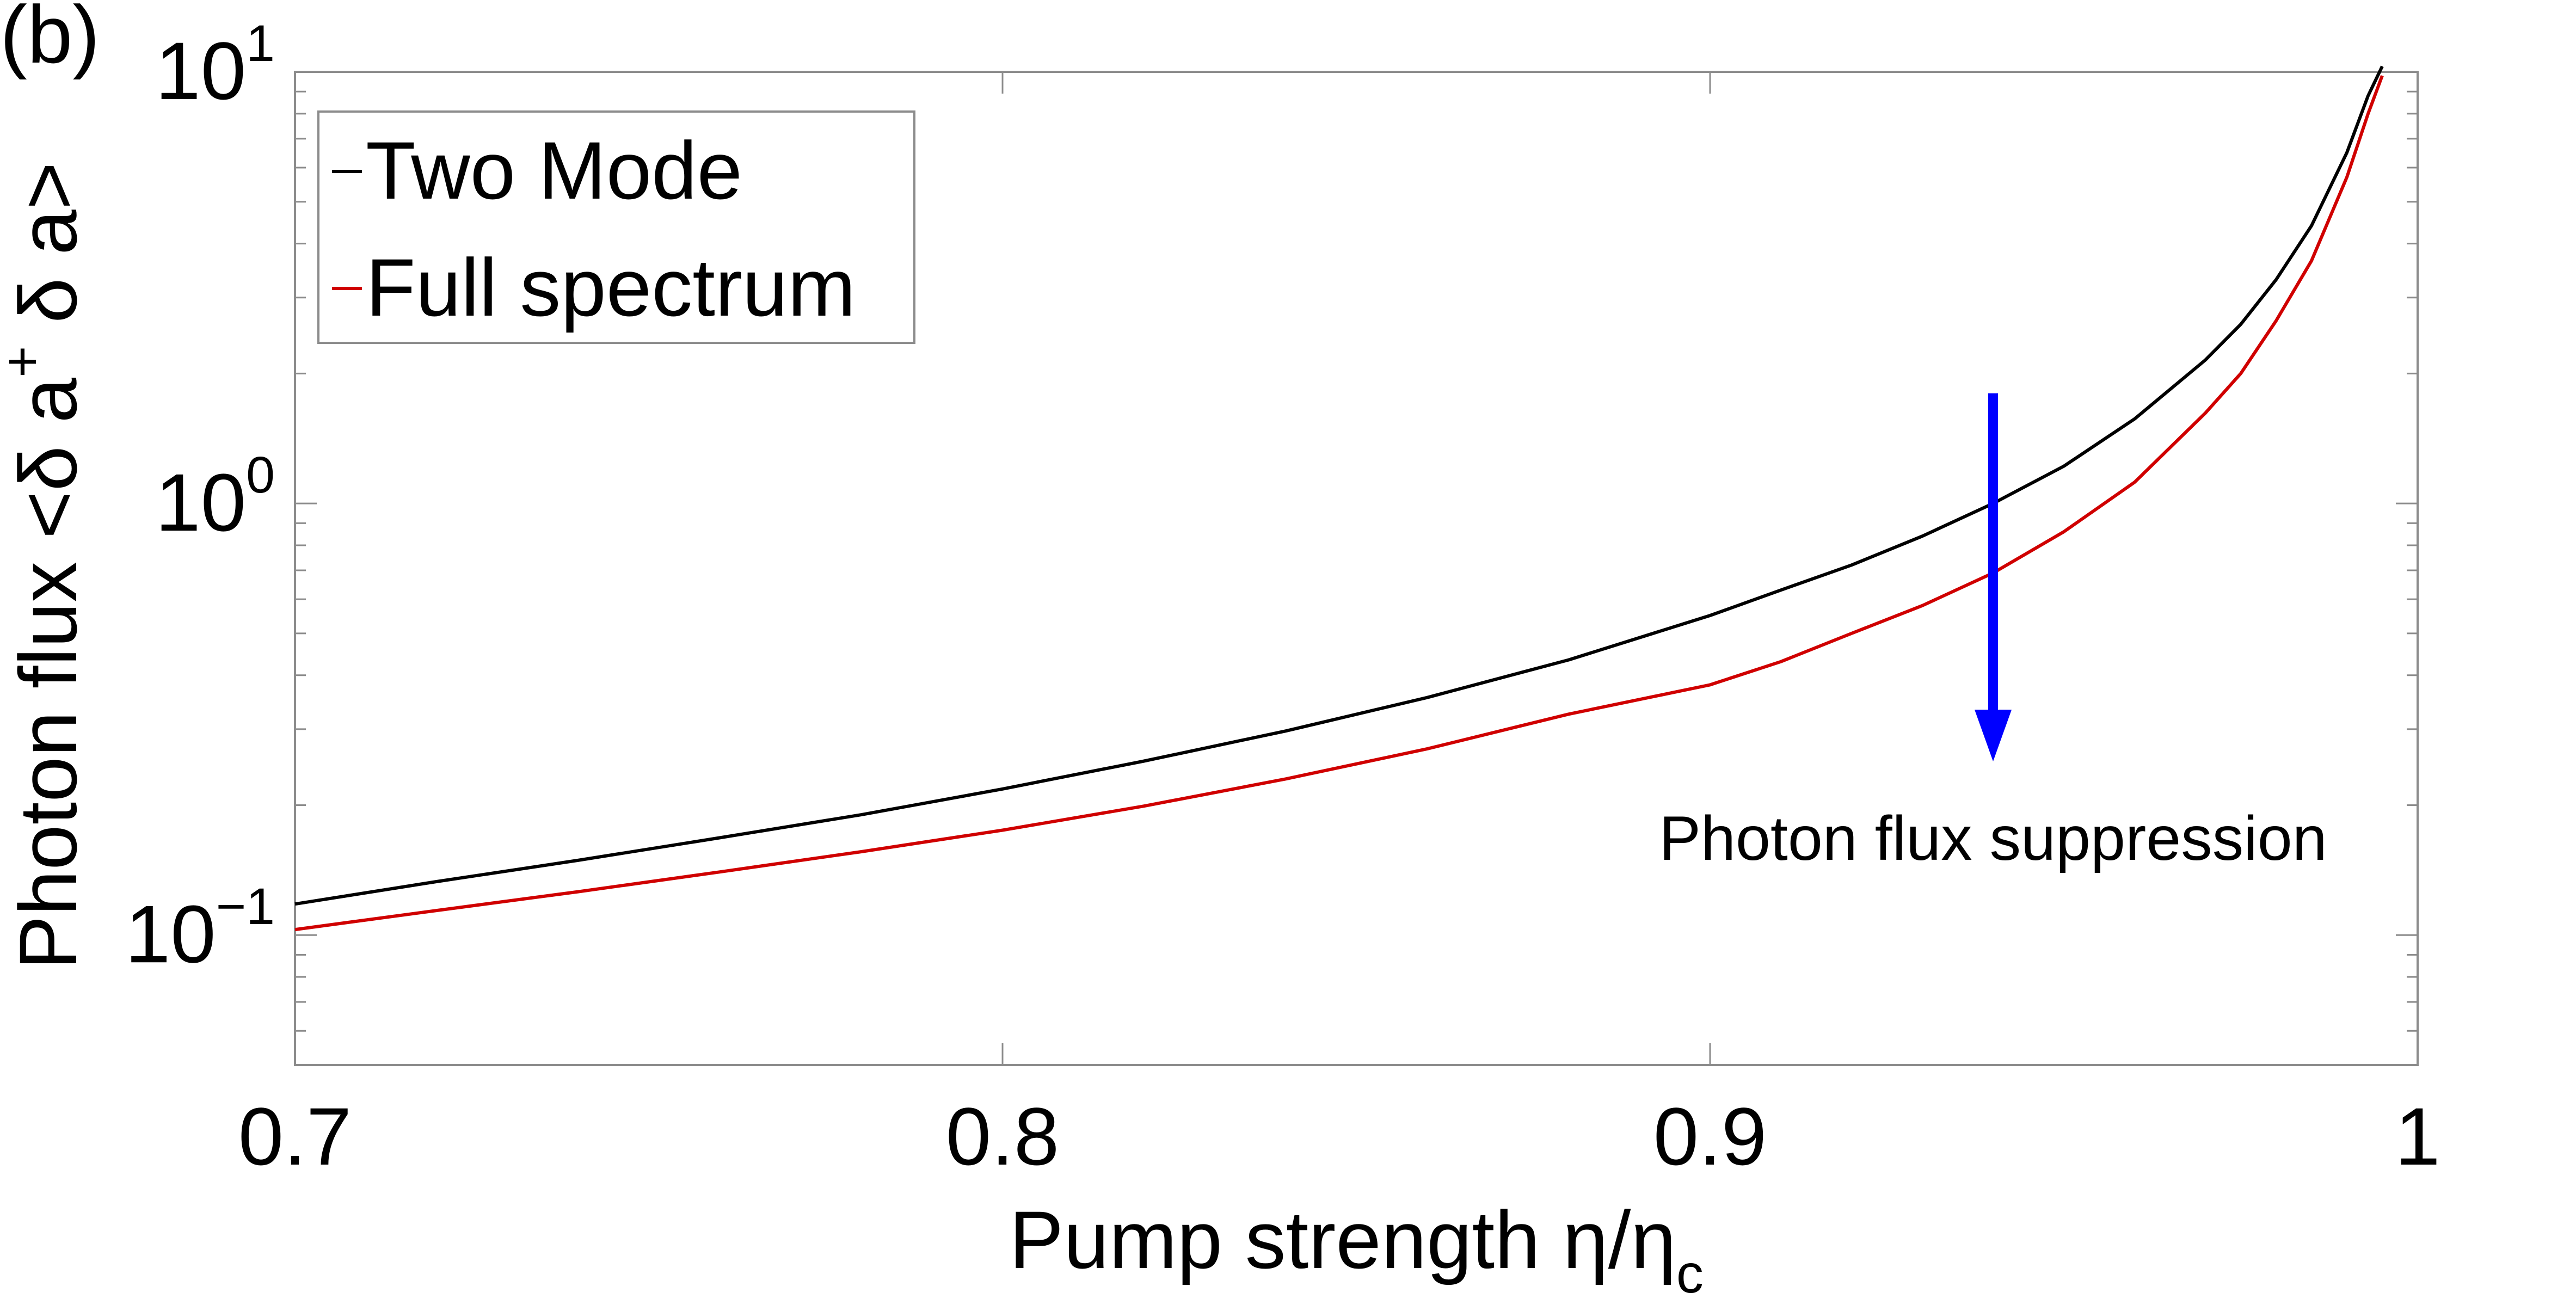 The height and width of the screenshot is (1305, 2576). What do you see at coordinates (1993, 577) in the screenshot?
I see `annotation-arrow-group` at bounding box center [1993, 577].